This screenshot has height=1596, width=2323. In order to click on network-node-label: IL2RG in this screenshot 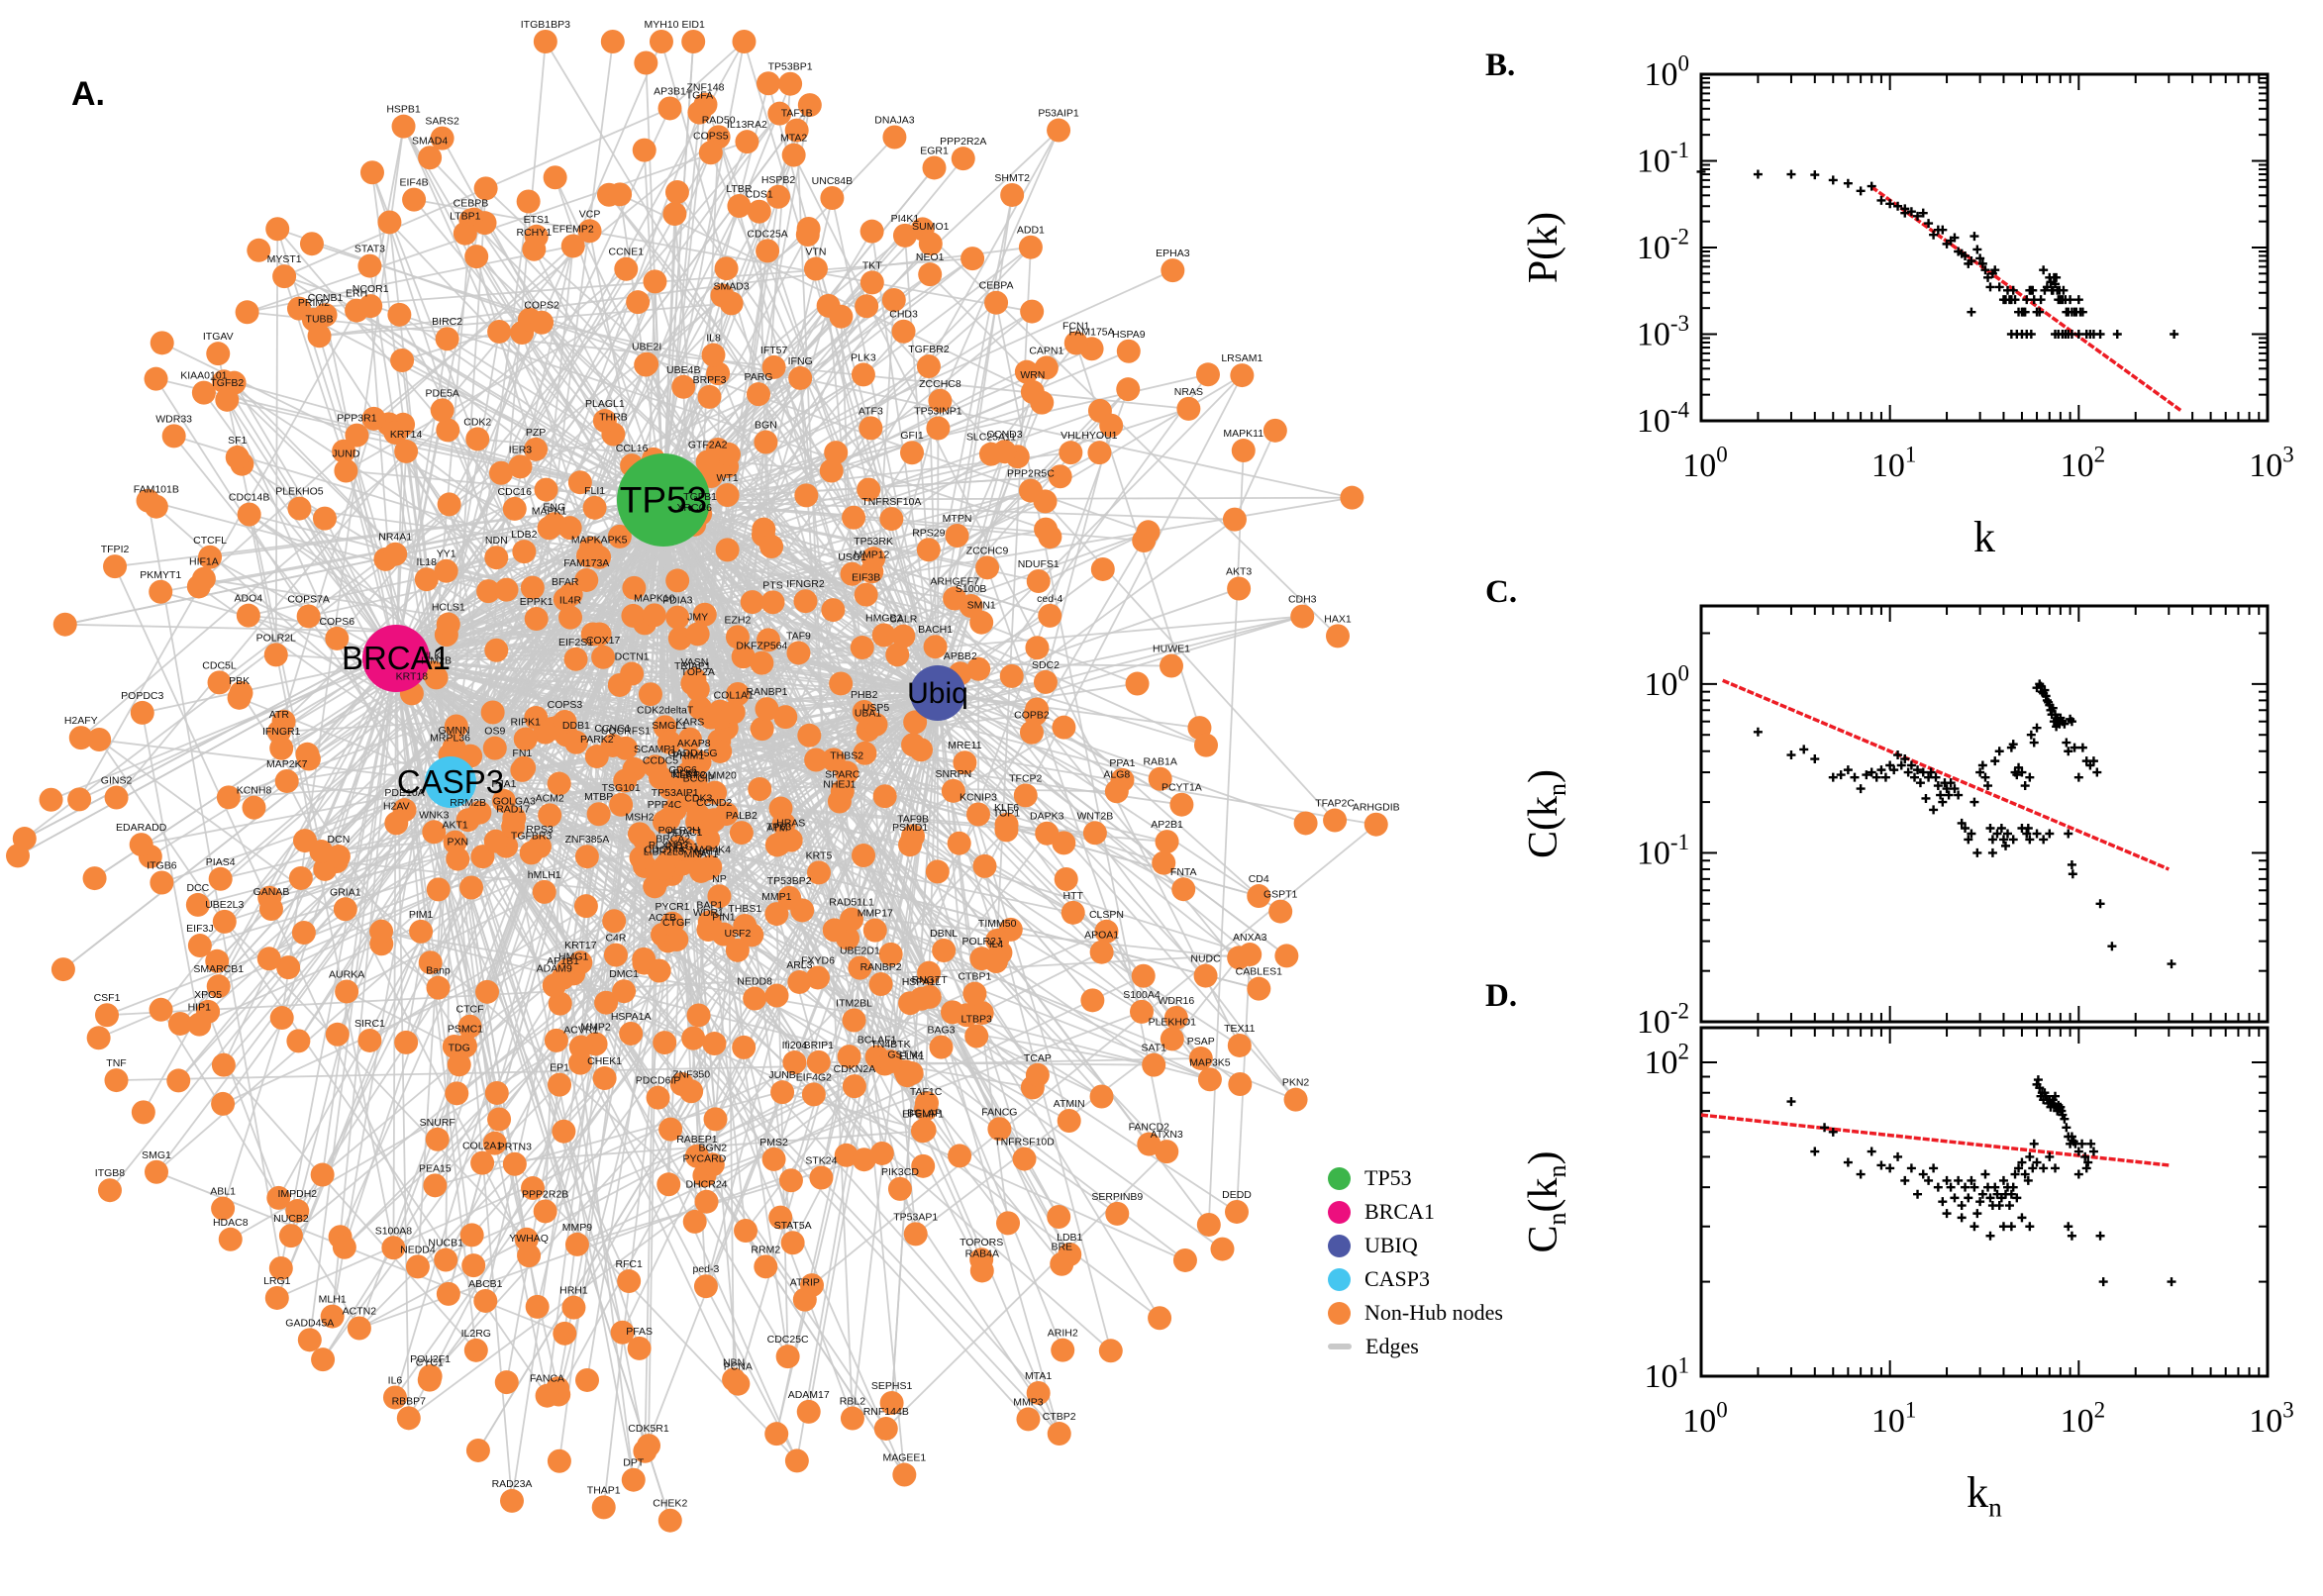, I will do `click(476, 1334)`.